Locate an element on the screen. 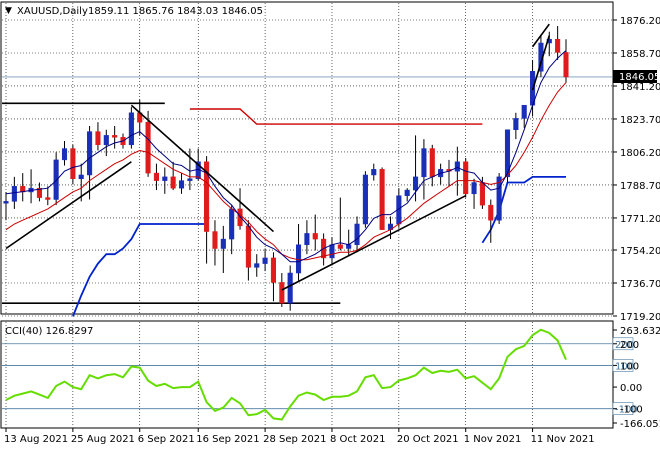 This screenshot has height=454, width=660. time-axis-label: 13 Aug 2021 is located at coordinates (36, 439).